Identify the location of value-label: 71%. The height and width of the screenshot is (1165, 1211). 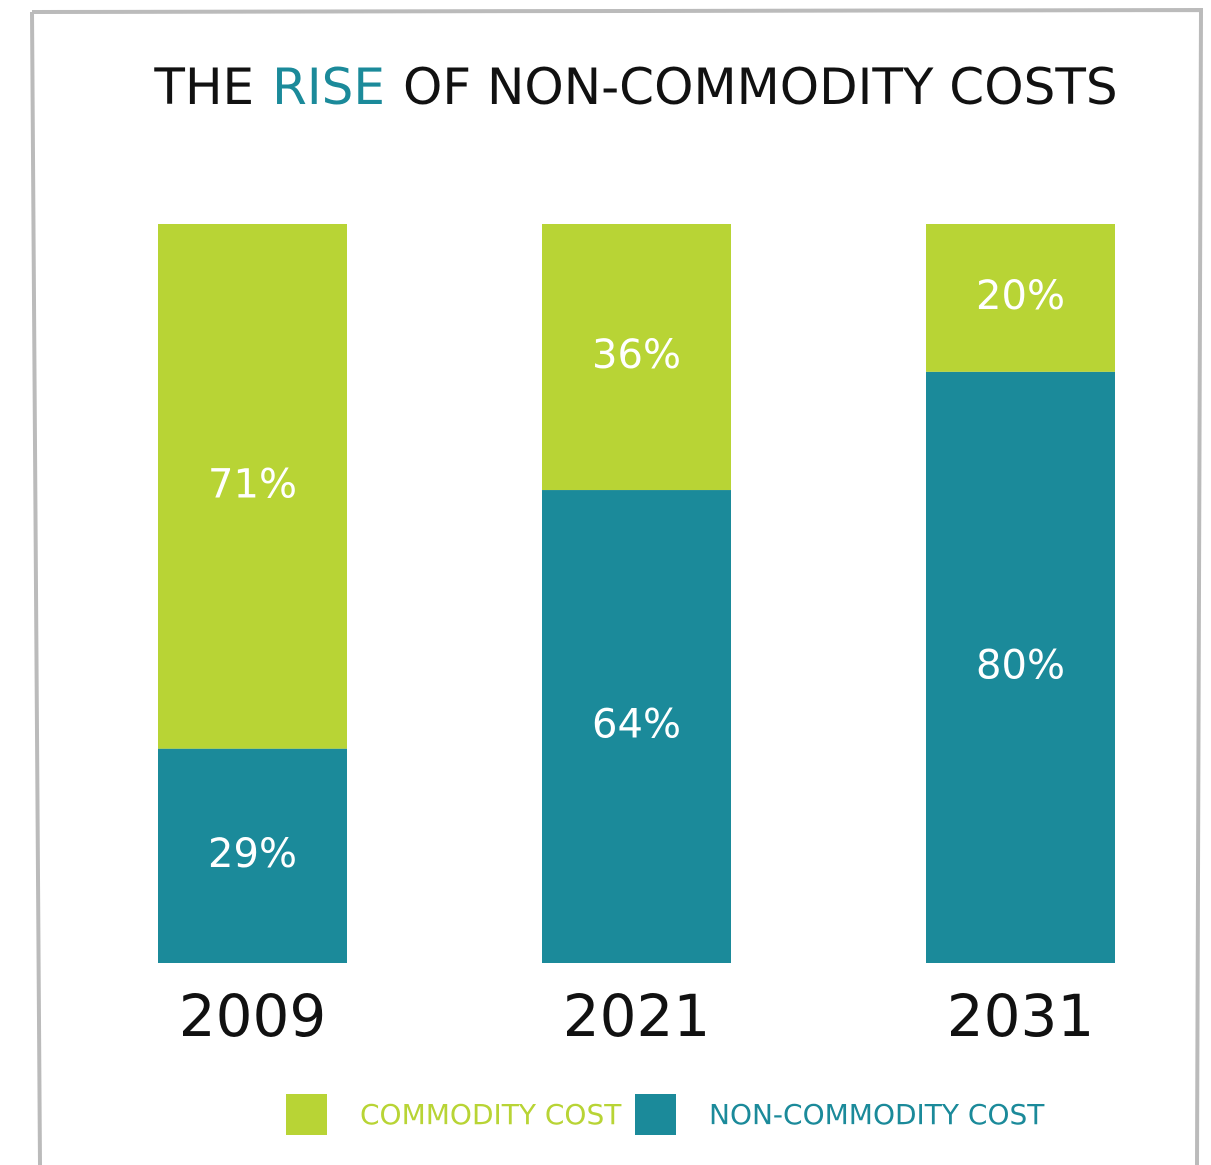
(252, 484).